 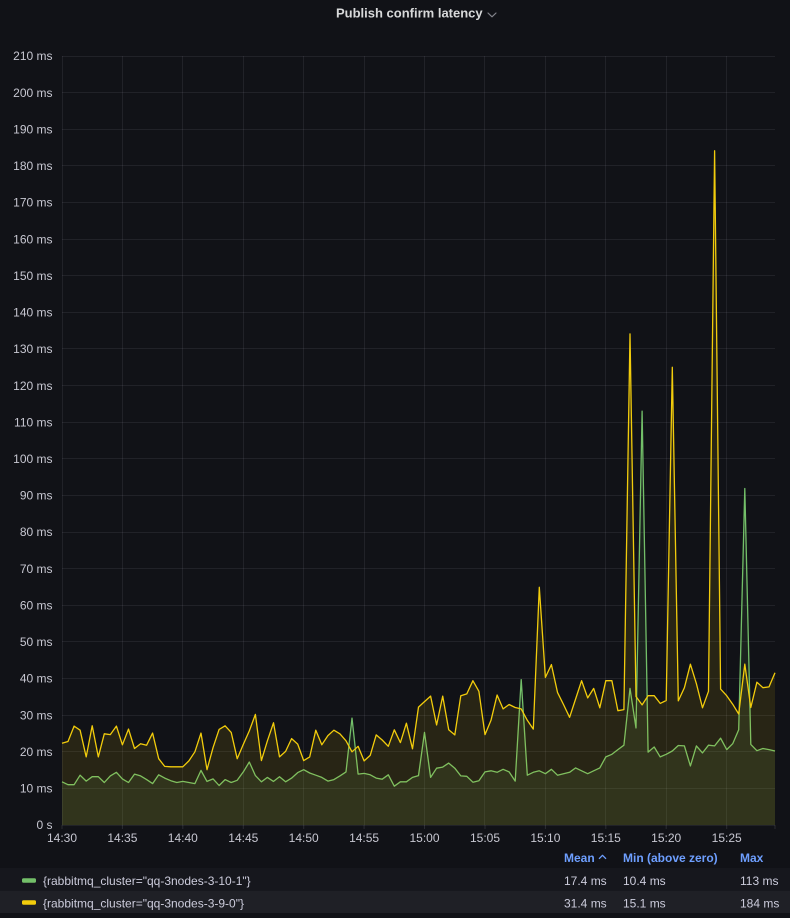 I want to click on svg-text: 0 s, so click(x=44, y=825).